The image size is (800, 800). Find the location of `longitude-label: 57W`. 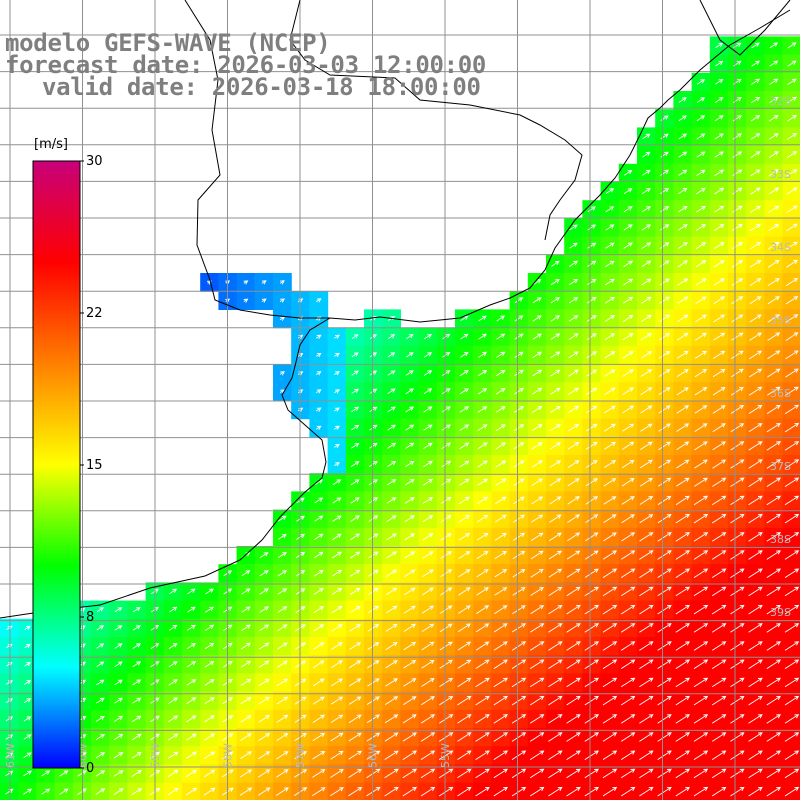

longitude-label: 57W is located at coordinates (300, 755).